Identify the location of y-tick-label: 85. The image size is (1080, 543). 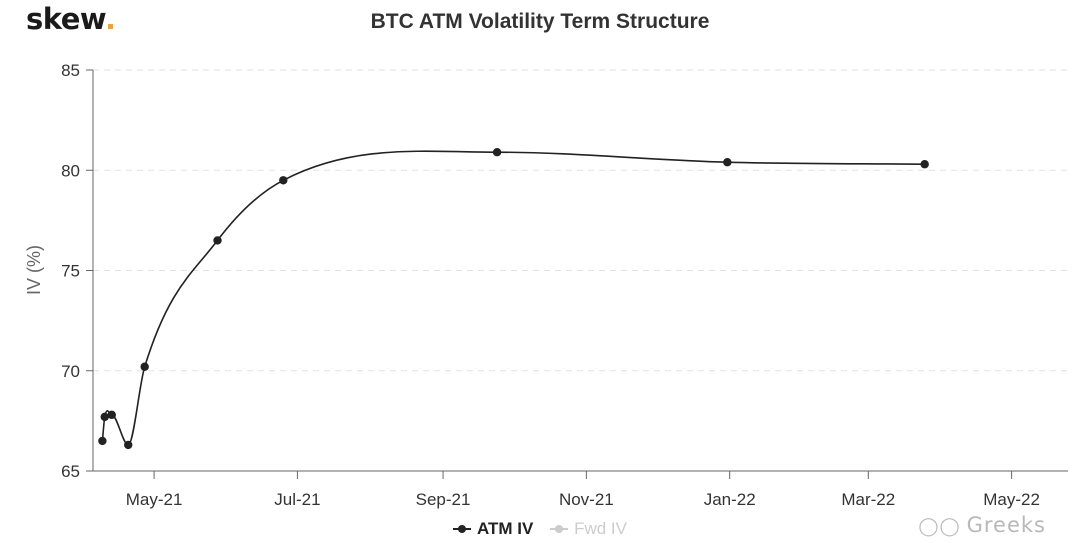
(70, 70).